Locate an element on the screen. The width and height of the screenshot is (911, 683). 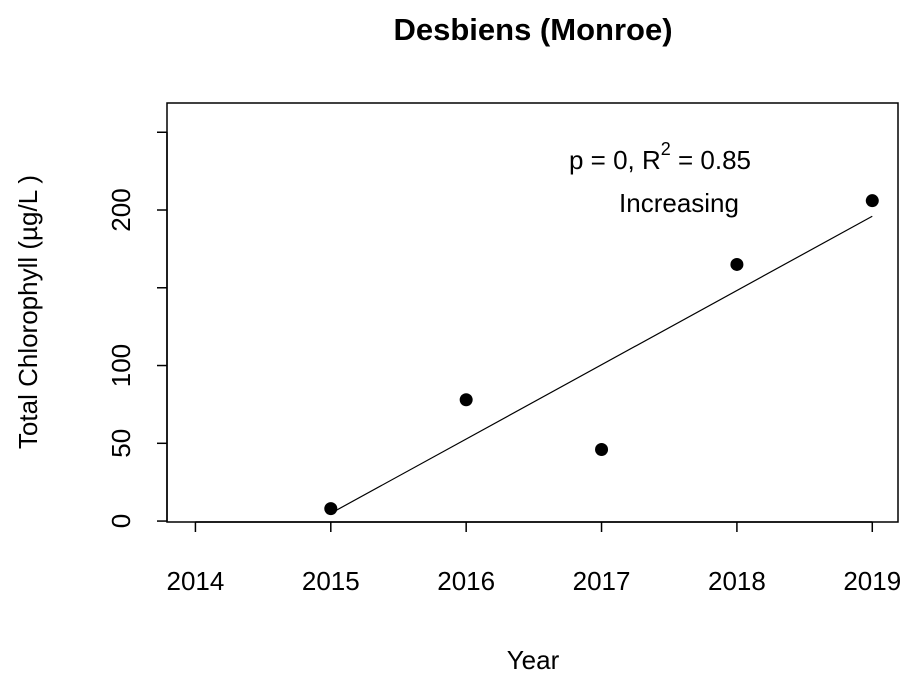
x-axis-title: Year is located at coordinates (533, 660).